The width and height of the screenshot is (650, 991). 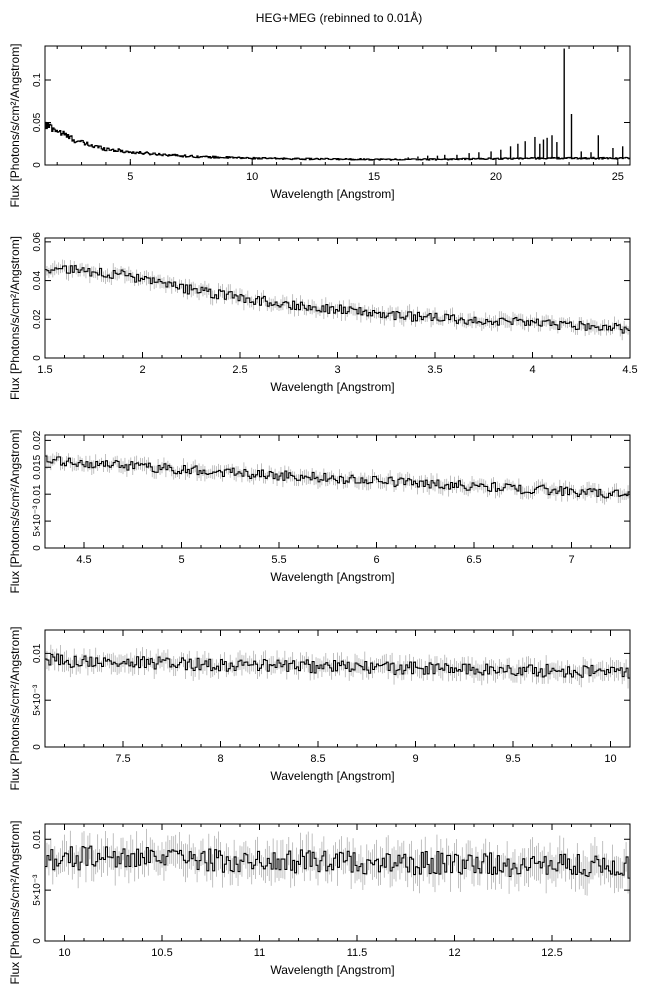 What do you see at coordinates (220, 759) in the screenshot?
I see `x-tick-label: 8` at bounding box center [220, 759].